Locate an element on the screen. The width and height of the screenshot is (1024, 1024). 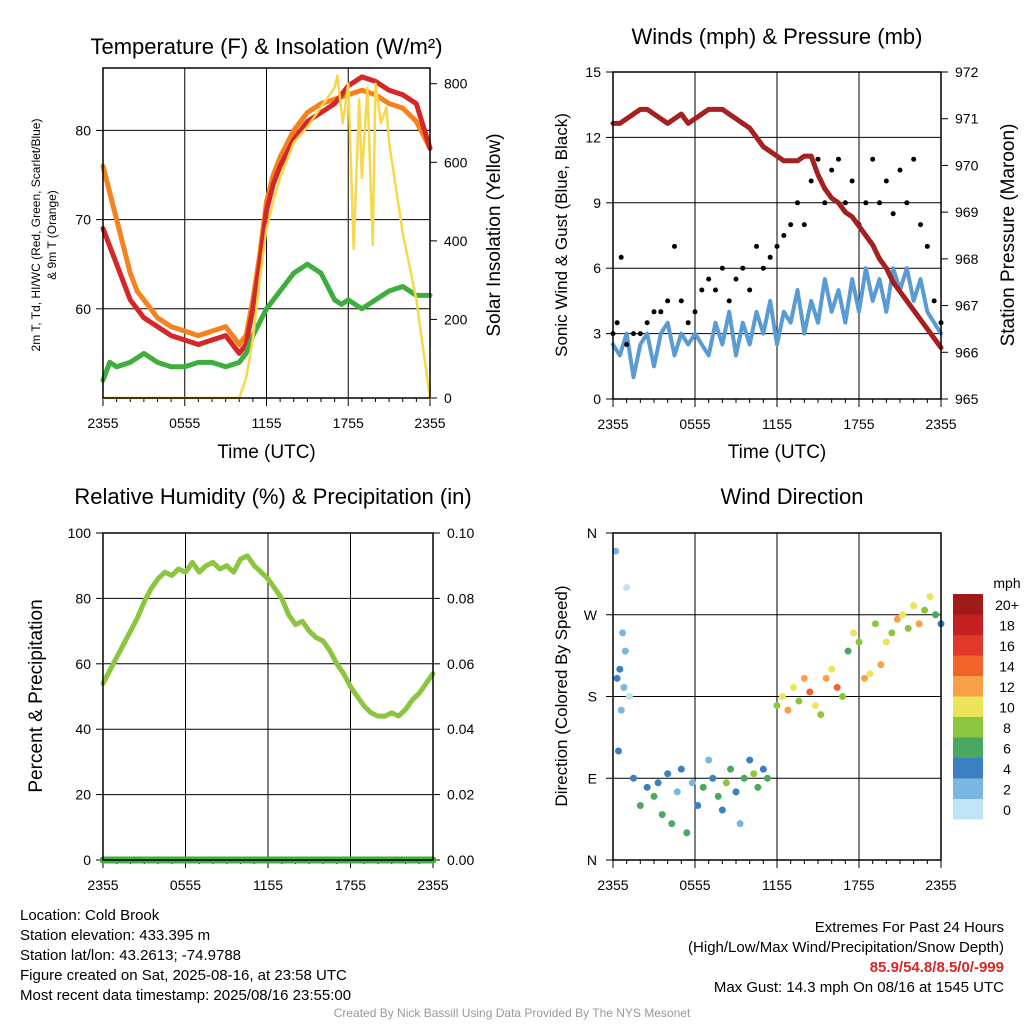
extremes-values: 85.9/54.8/8.5/0/-999 is located at coordinates (936, 967).